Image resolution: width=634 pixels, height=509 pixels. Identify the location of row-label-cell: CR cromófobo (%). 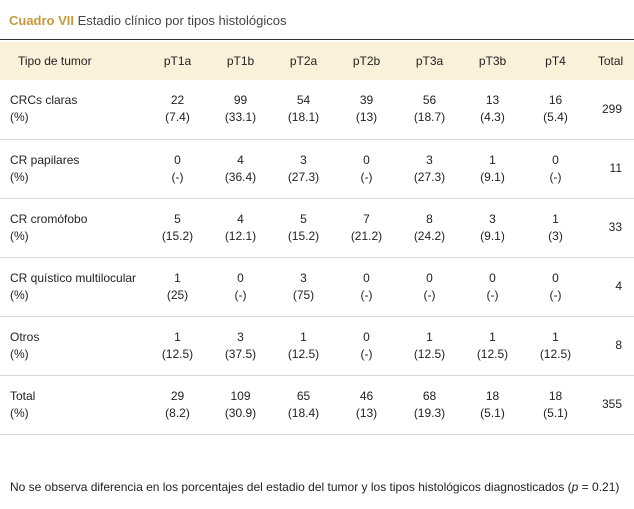
(73, 227).